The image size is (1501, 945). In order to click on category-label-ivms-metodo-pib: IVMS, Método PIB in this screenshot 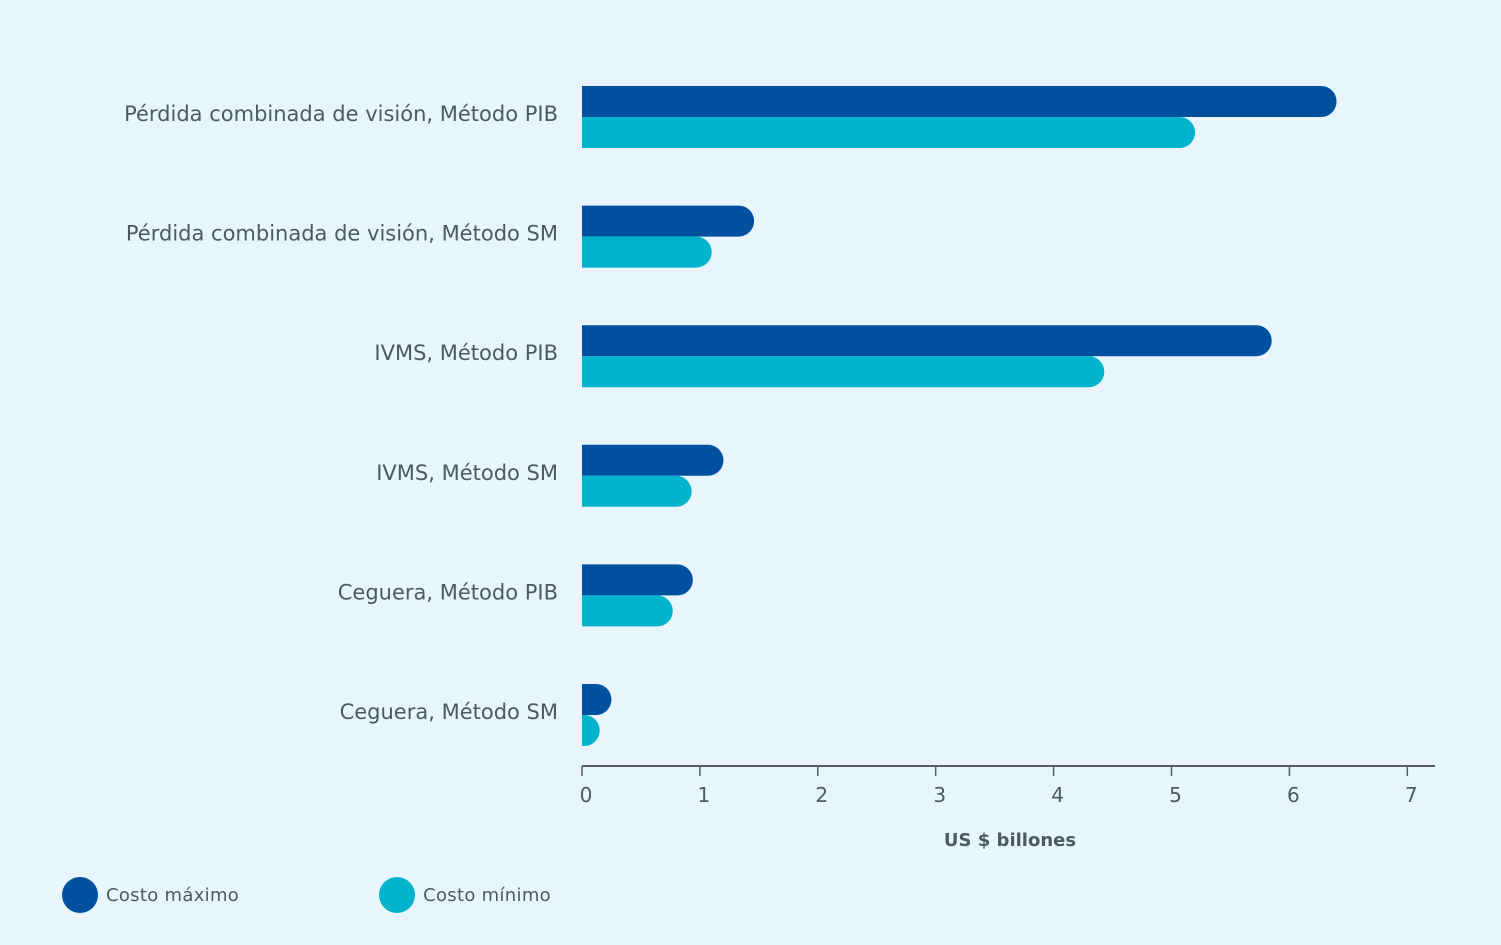, I will do `click(466, 353)`.